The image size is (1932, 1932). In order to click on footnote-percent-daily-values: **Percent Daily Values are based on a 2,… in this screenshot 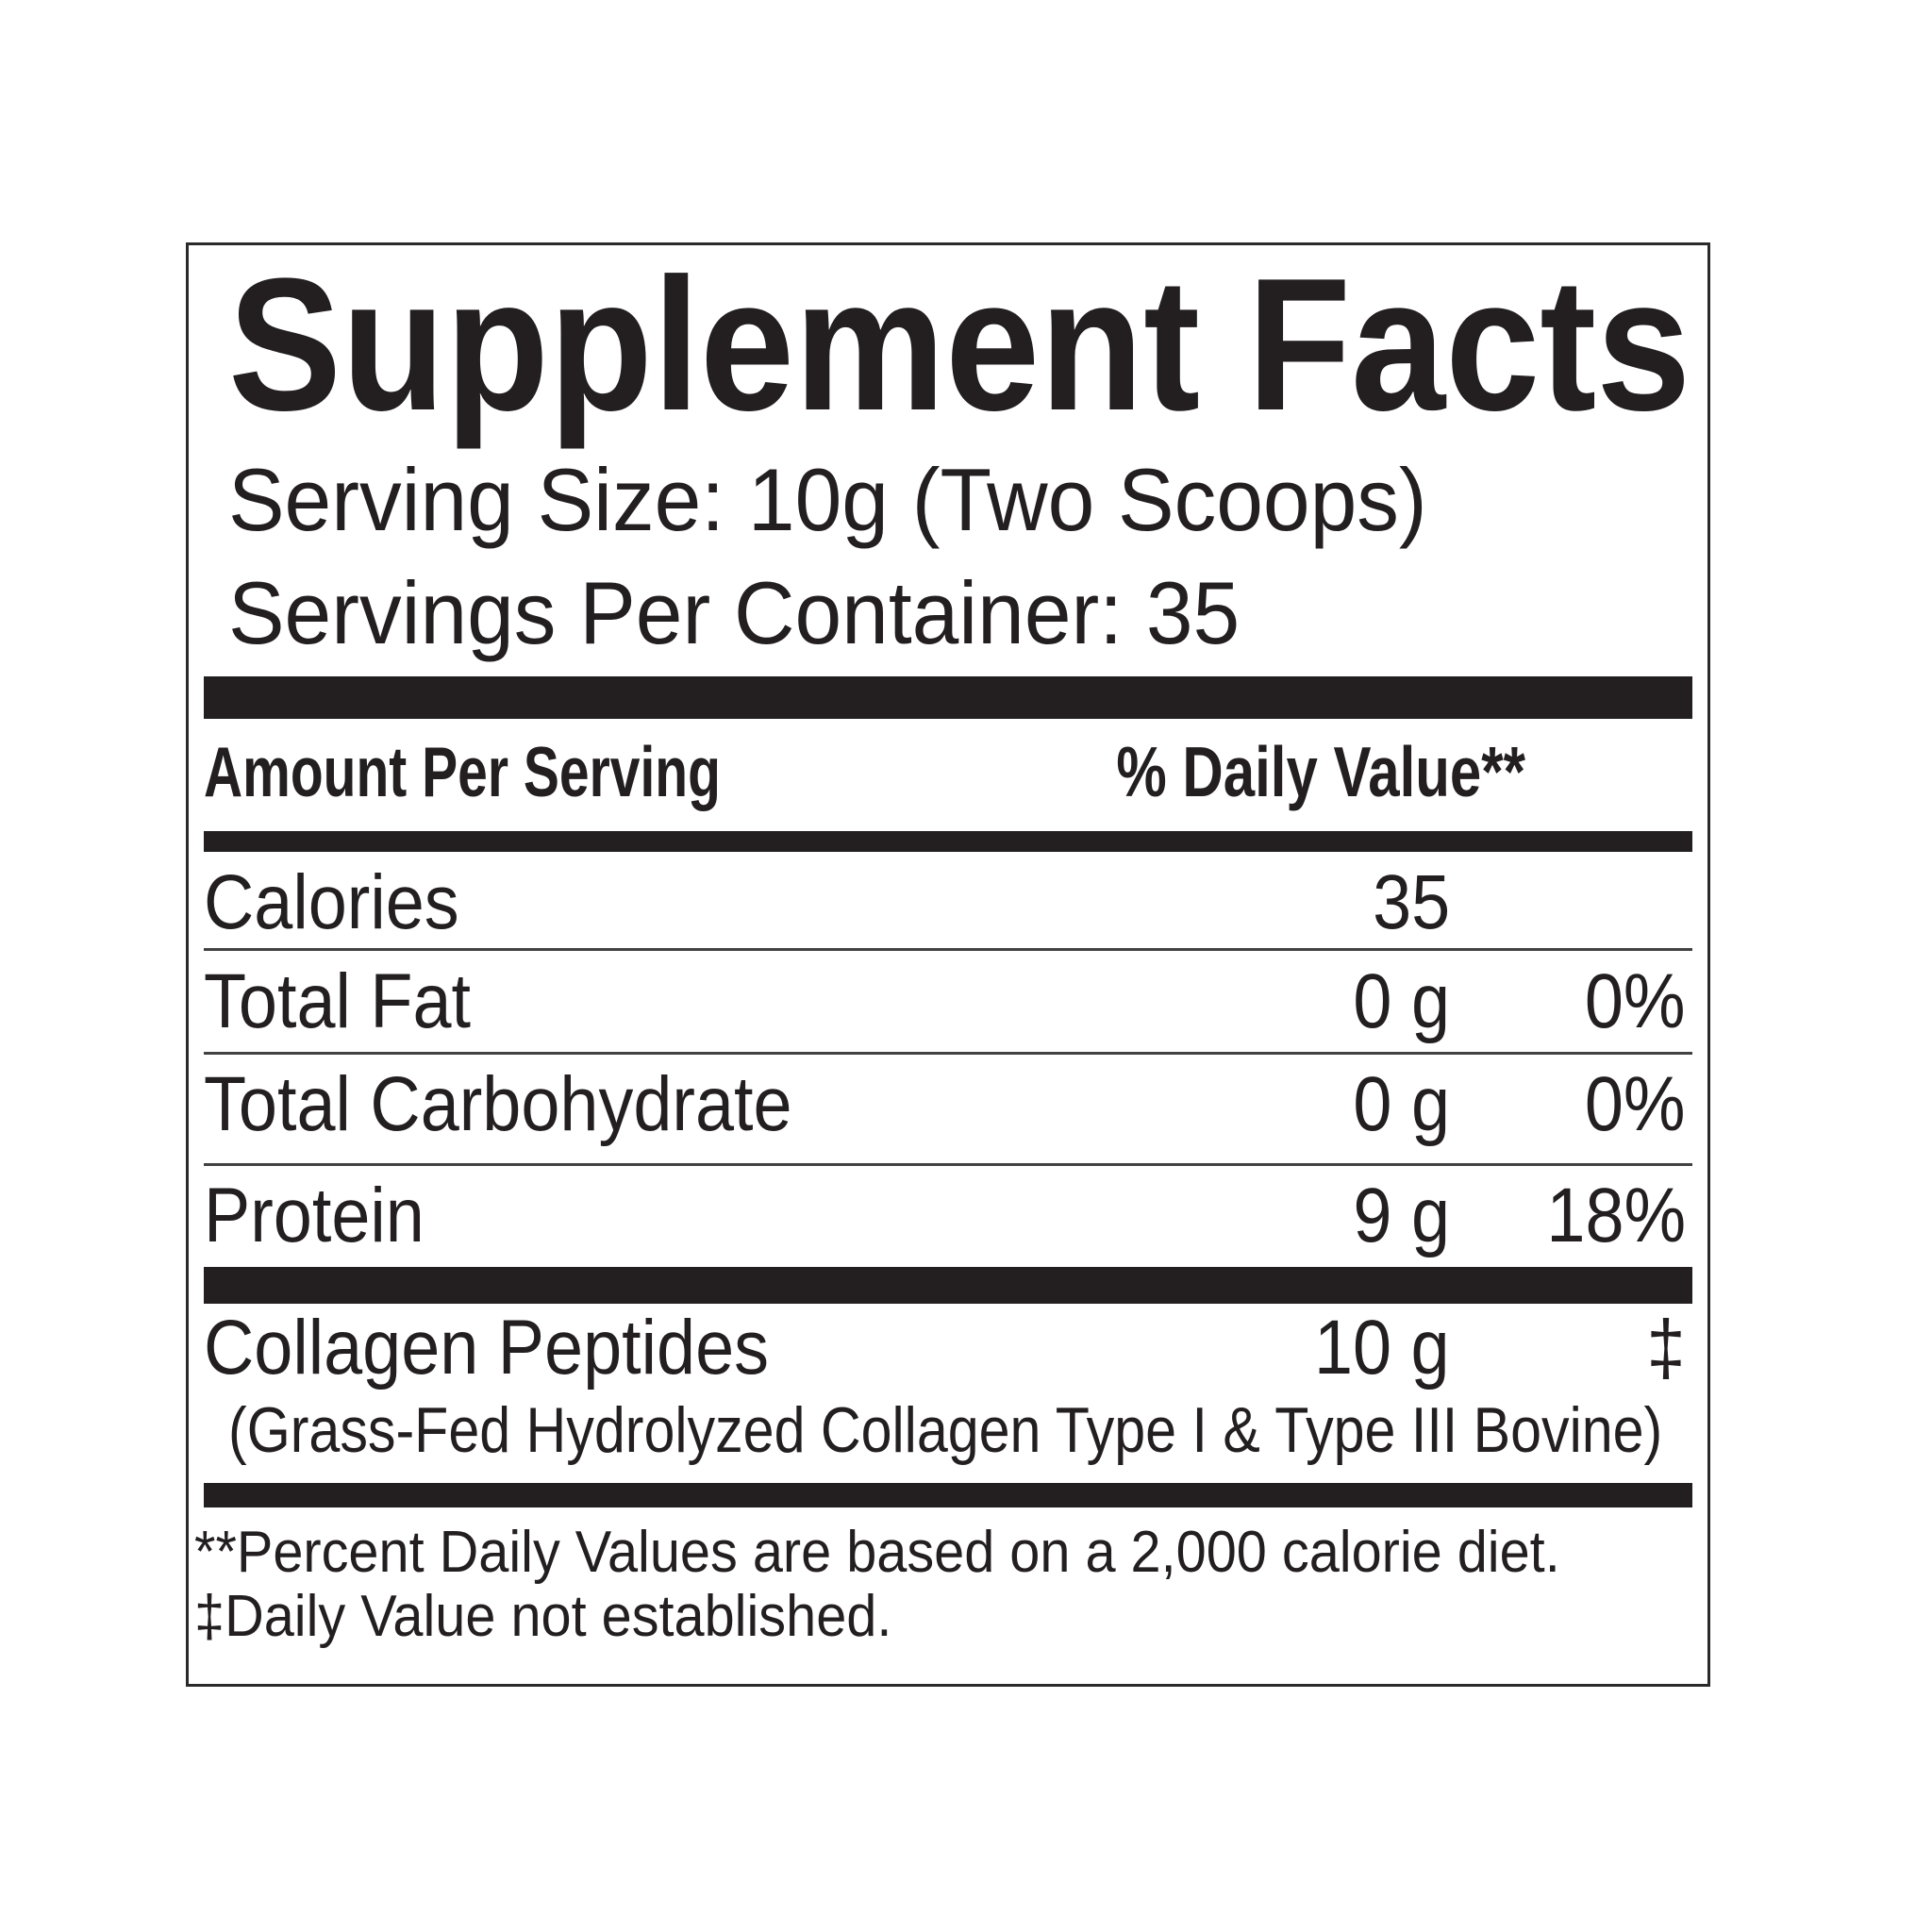, I will do `click(877, 1552)`.